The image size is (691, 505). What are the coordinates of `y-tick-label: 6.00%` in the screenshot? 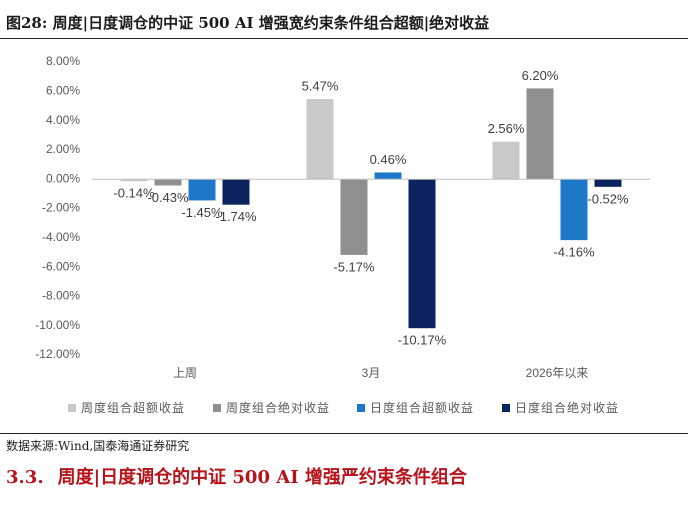 It's located at (63, 90).